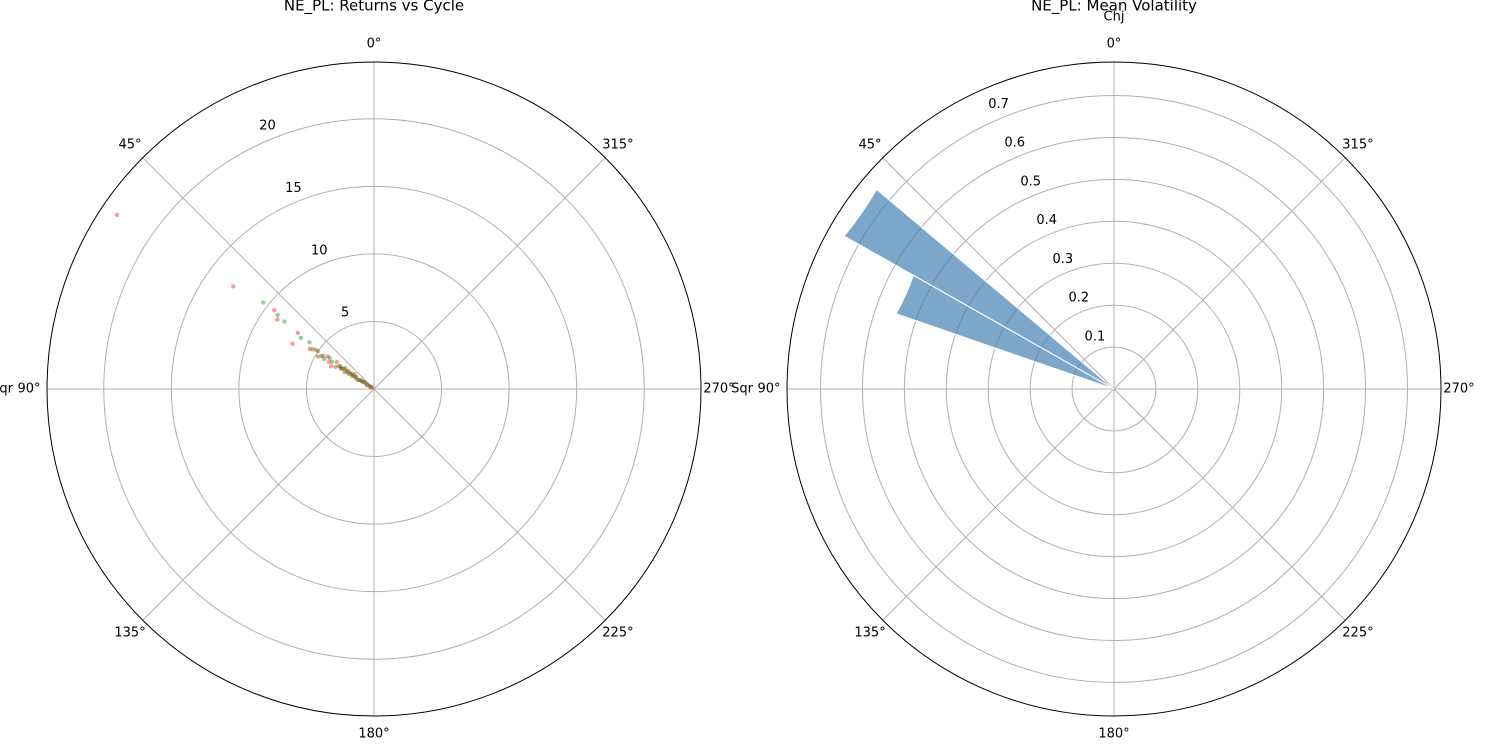 Image resolution: width=1500 pixels, height=750 pixels. Describe the element at coordinates (1062, 259) in the screenshot. I see `r-tick-label: 0.3` at that location.